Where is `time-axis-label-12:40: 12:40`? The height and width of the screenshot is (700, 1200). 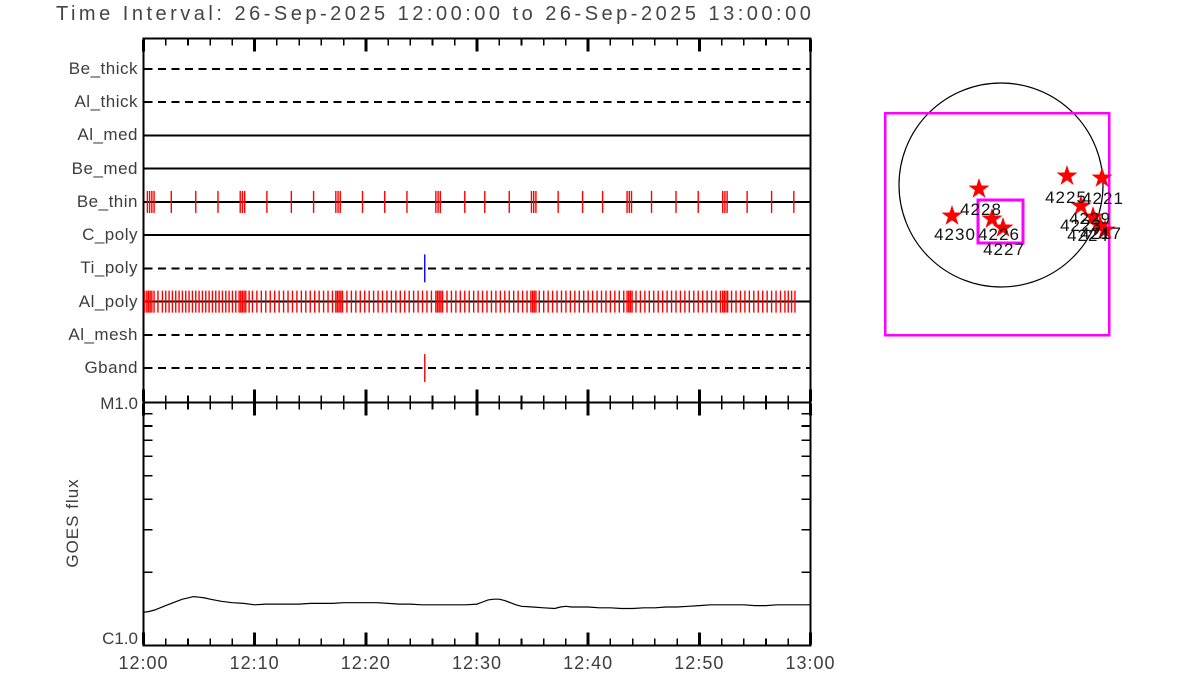 time-axis-label-12:40: 12:40 is located at coordinates (588, 663).